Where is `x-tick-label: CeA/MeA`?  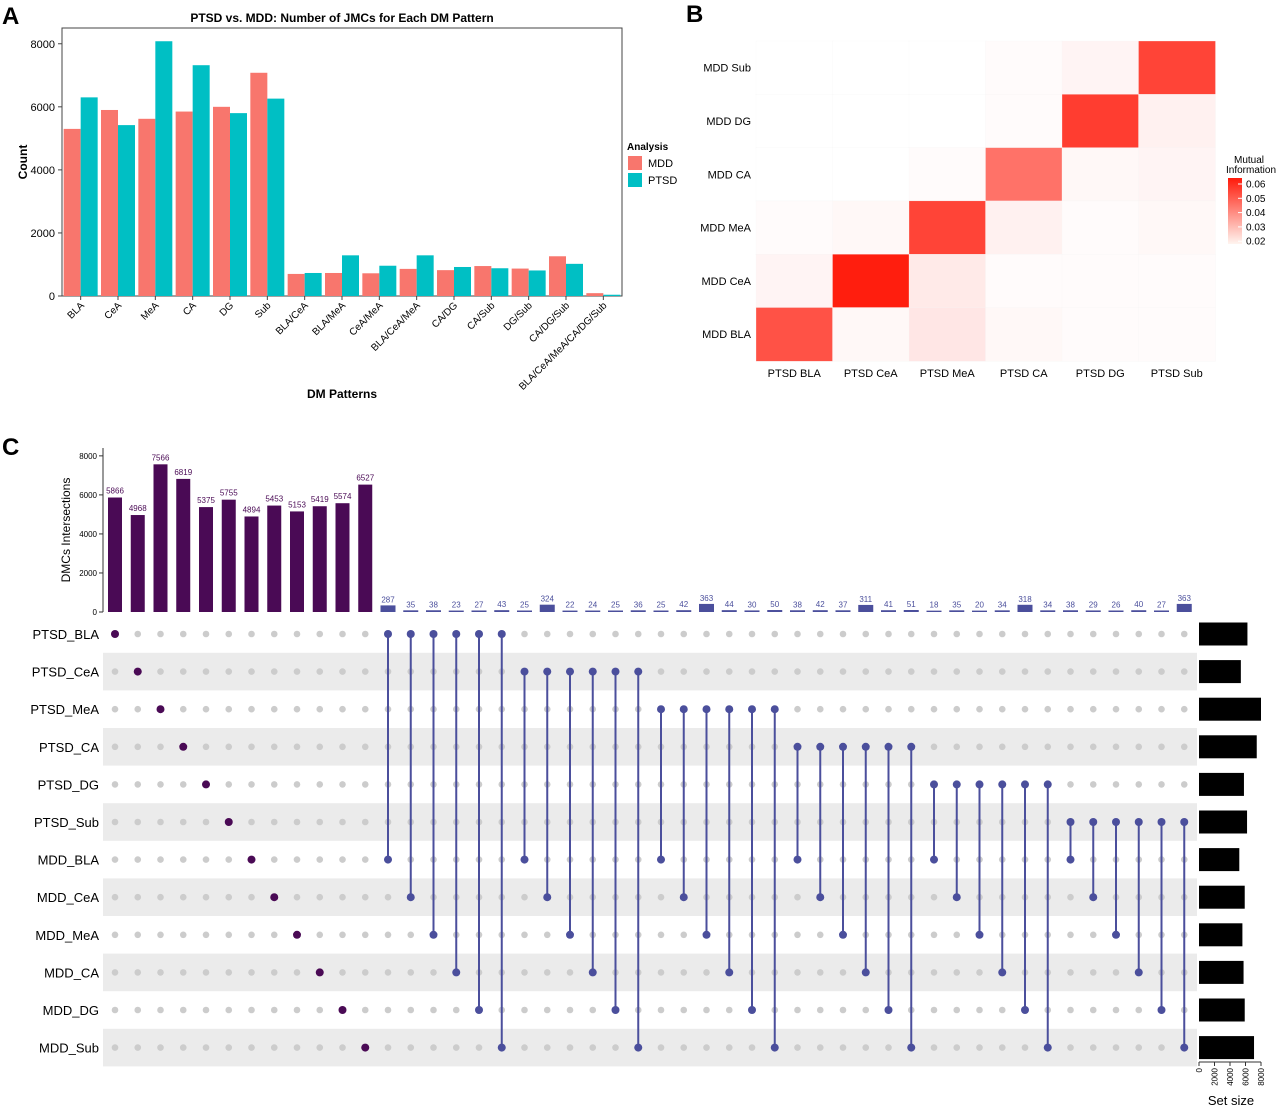
x-tick-label: CeA/MeA is located at coordinates (366, 319).